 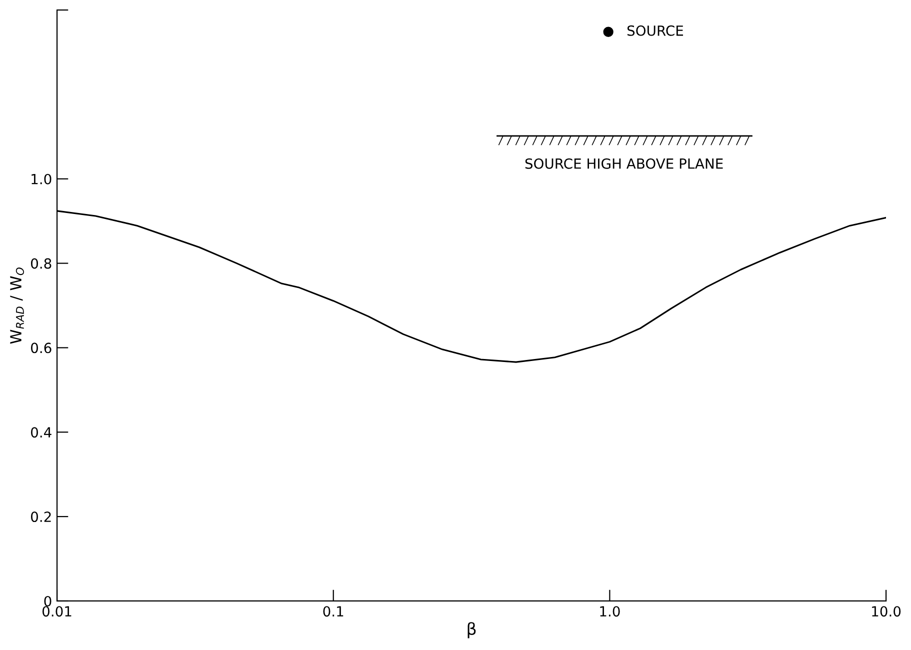 What do you see at coordinates (41, 263) in the screenshot?
I see `y-tick-label: 0.8` at bounding box center [41, 263].